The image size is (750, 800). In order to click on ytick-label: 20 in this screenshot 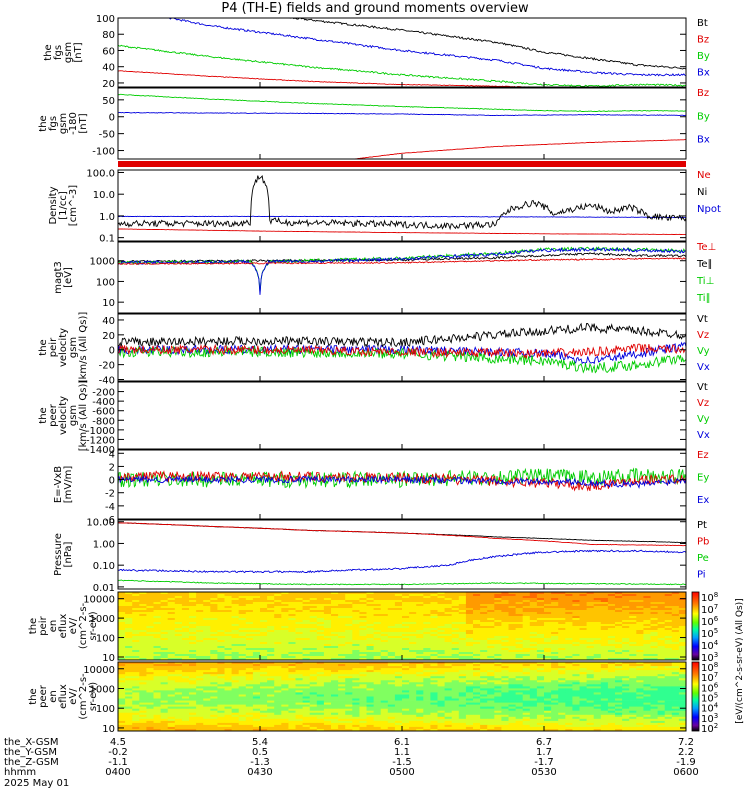, I will do `click(108, 336)`.